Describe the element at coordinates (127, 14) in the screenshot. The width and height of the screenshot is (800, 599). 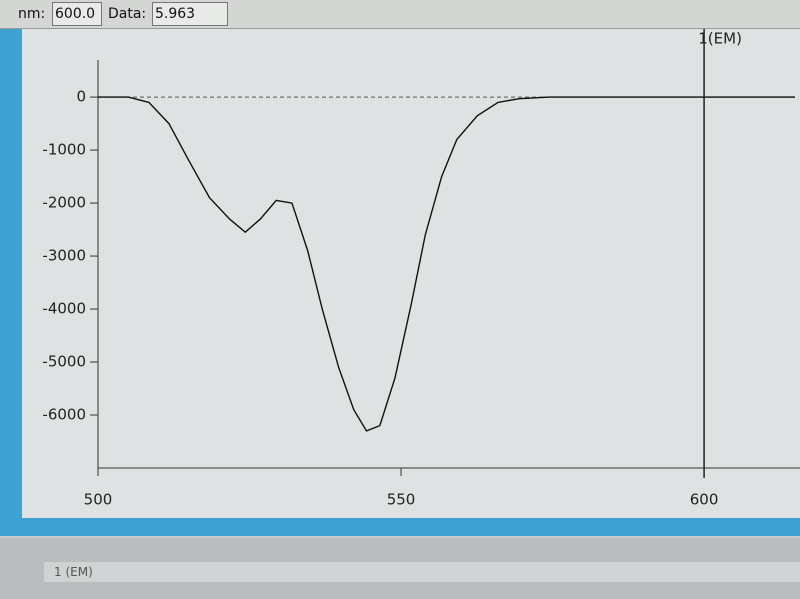
I see `data-label: Data:` at that location.